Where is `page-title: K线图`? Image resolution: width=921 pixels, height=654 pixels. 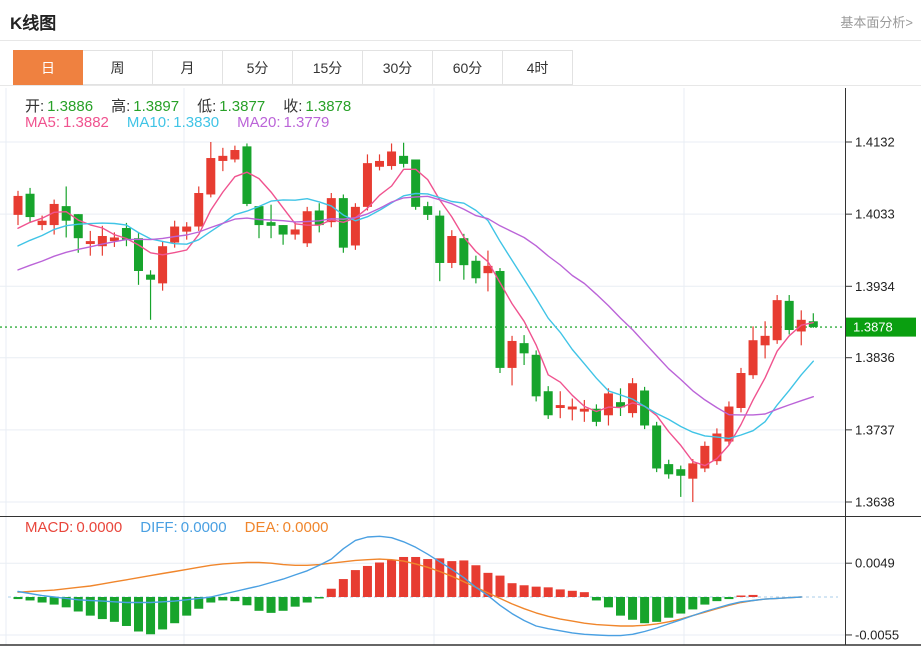 page-title: K线图 is located at coordinates (33, 23).